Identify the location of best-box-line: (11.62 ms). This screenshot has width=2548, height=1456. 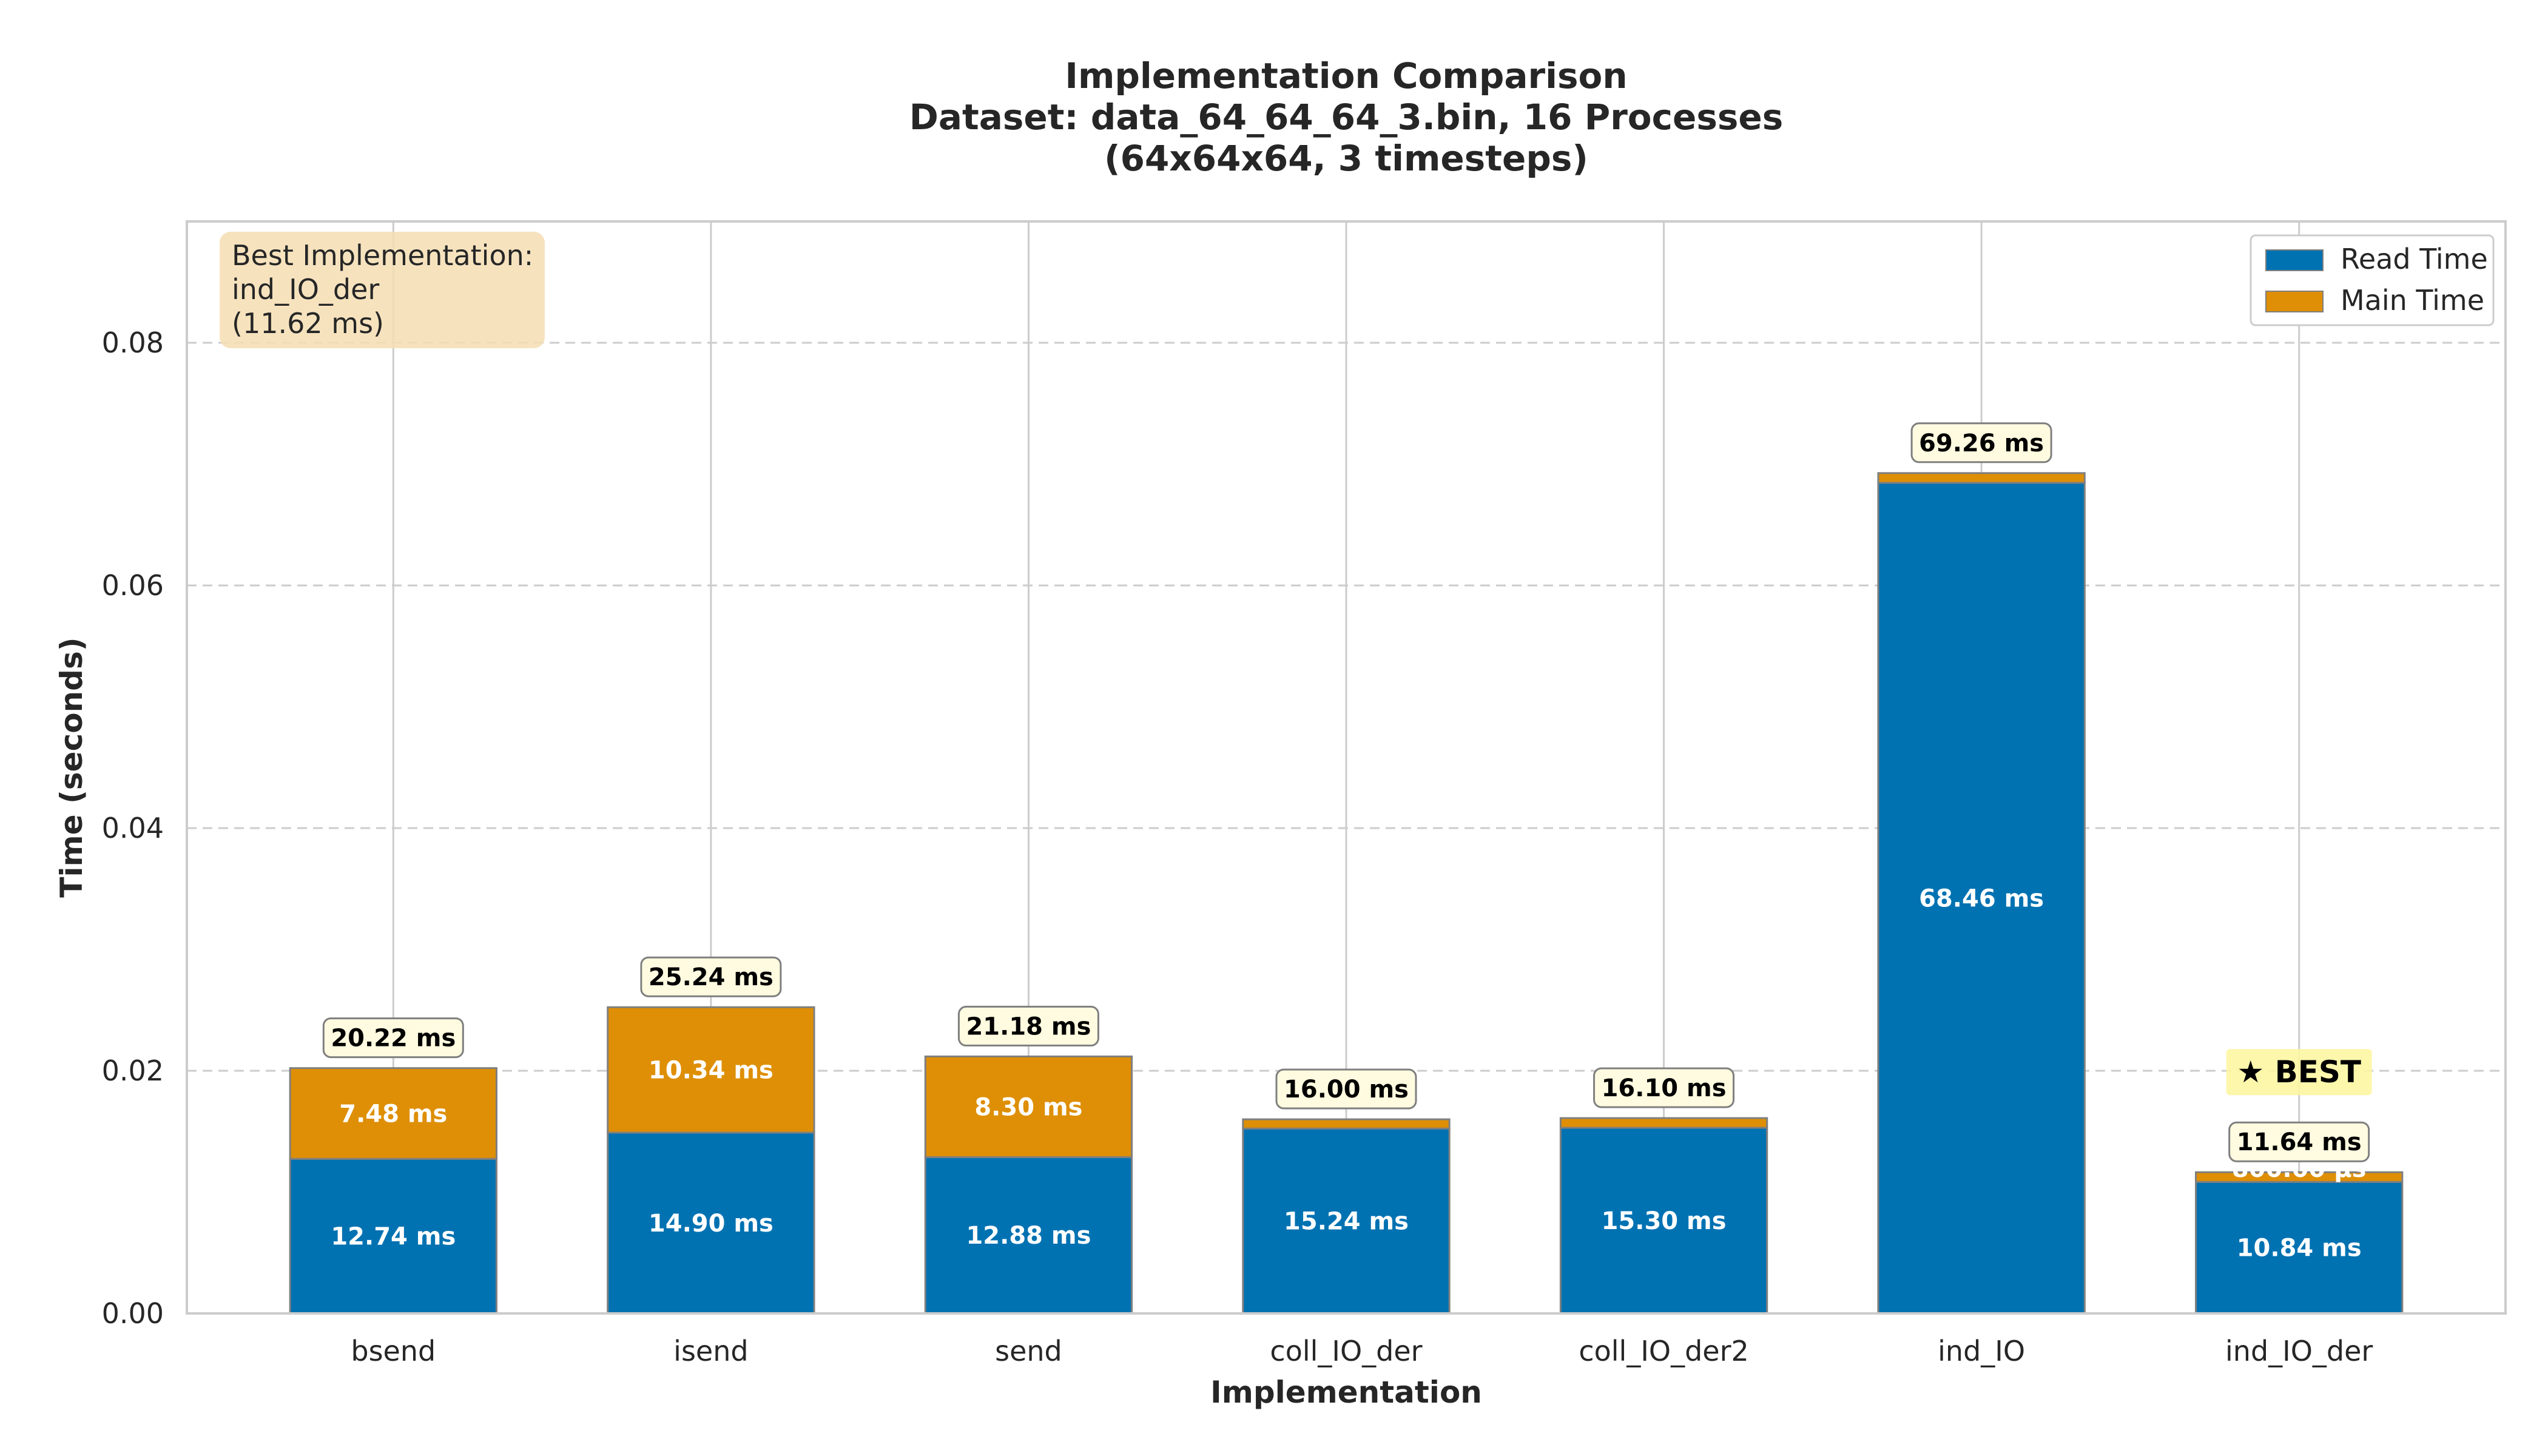
(308, 323).